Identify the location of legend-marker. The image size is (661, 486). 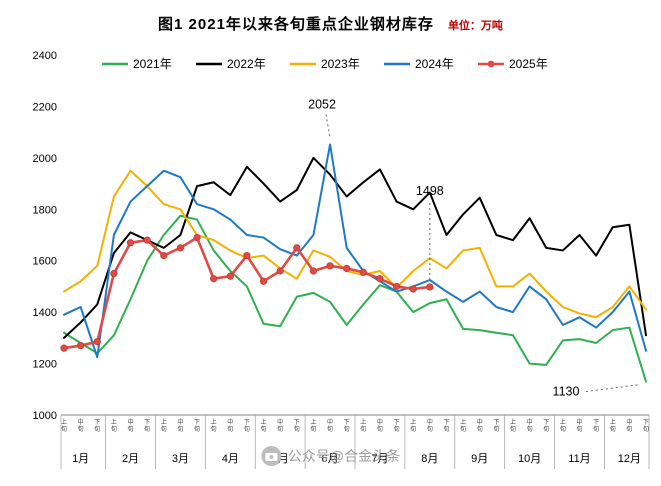
(491, 64).